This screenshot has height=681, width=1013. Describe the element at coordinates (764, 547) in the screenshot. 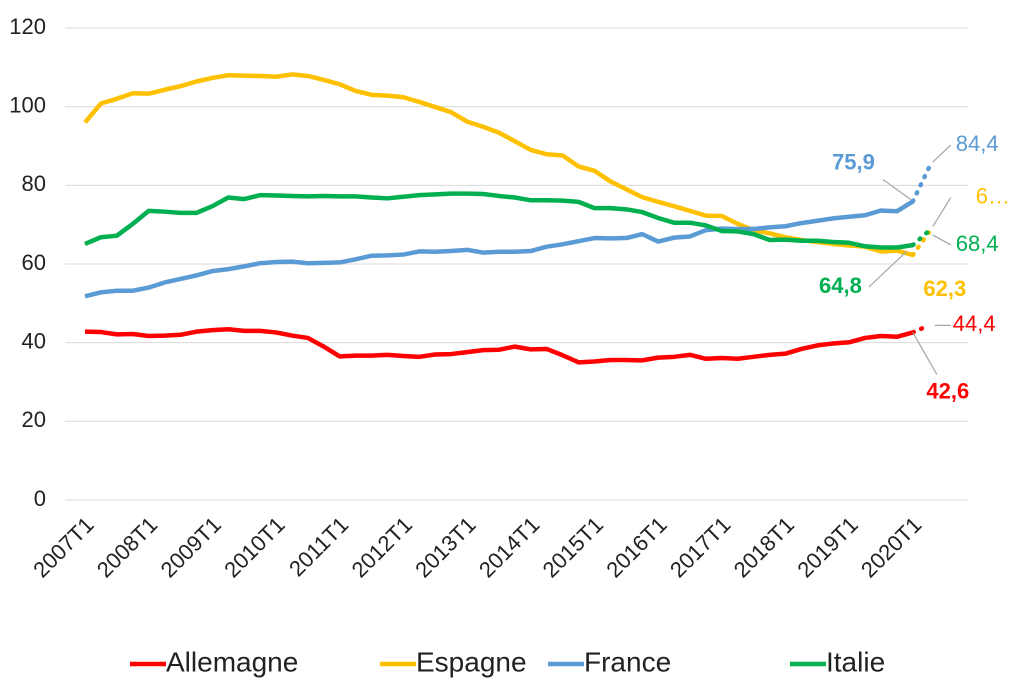

I see `x-tick-label: 2018T1` at that location.